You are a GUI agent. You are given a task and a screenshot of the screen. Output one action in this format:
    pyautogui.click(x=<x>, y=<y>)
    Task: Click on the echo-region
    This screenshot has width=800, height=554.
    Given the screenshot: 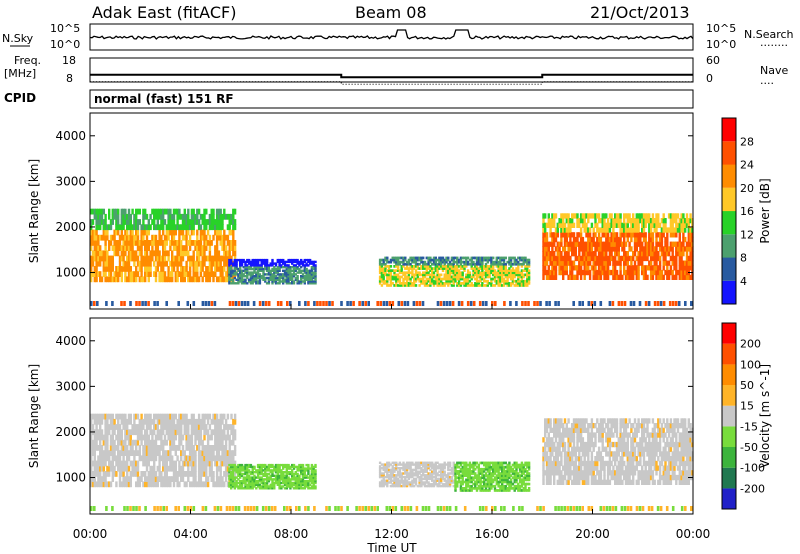 What is the action you would take?
    pyautogui.click(x=416, y=474)
    